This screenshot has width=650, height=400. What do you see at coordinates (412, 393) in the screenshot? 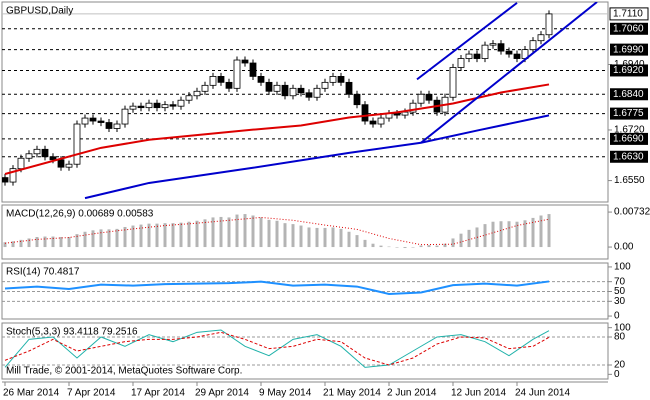
I see `x-tick-label: 2 Jun 2014` at bounding box center [412, 393].